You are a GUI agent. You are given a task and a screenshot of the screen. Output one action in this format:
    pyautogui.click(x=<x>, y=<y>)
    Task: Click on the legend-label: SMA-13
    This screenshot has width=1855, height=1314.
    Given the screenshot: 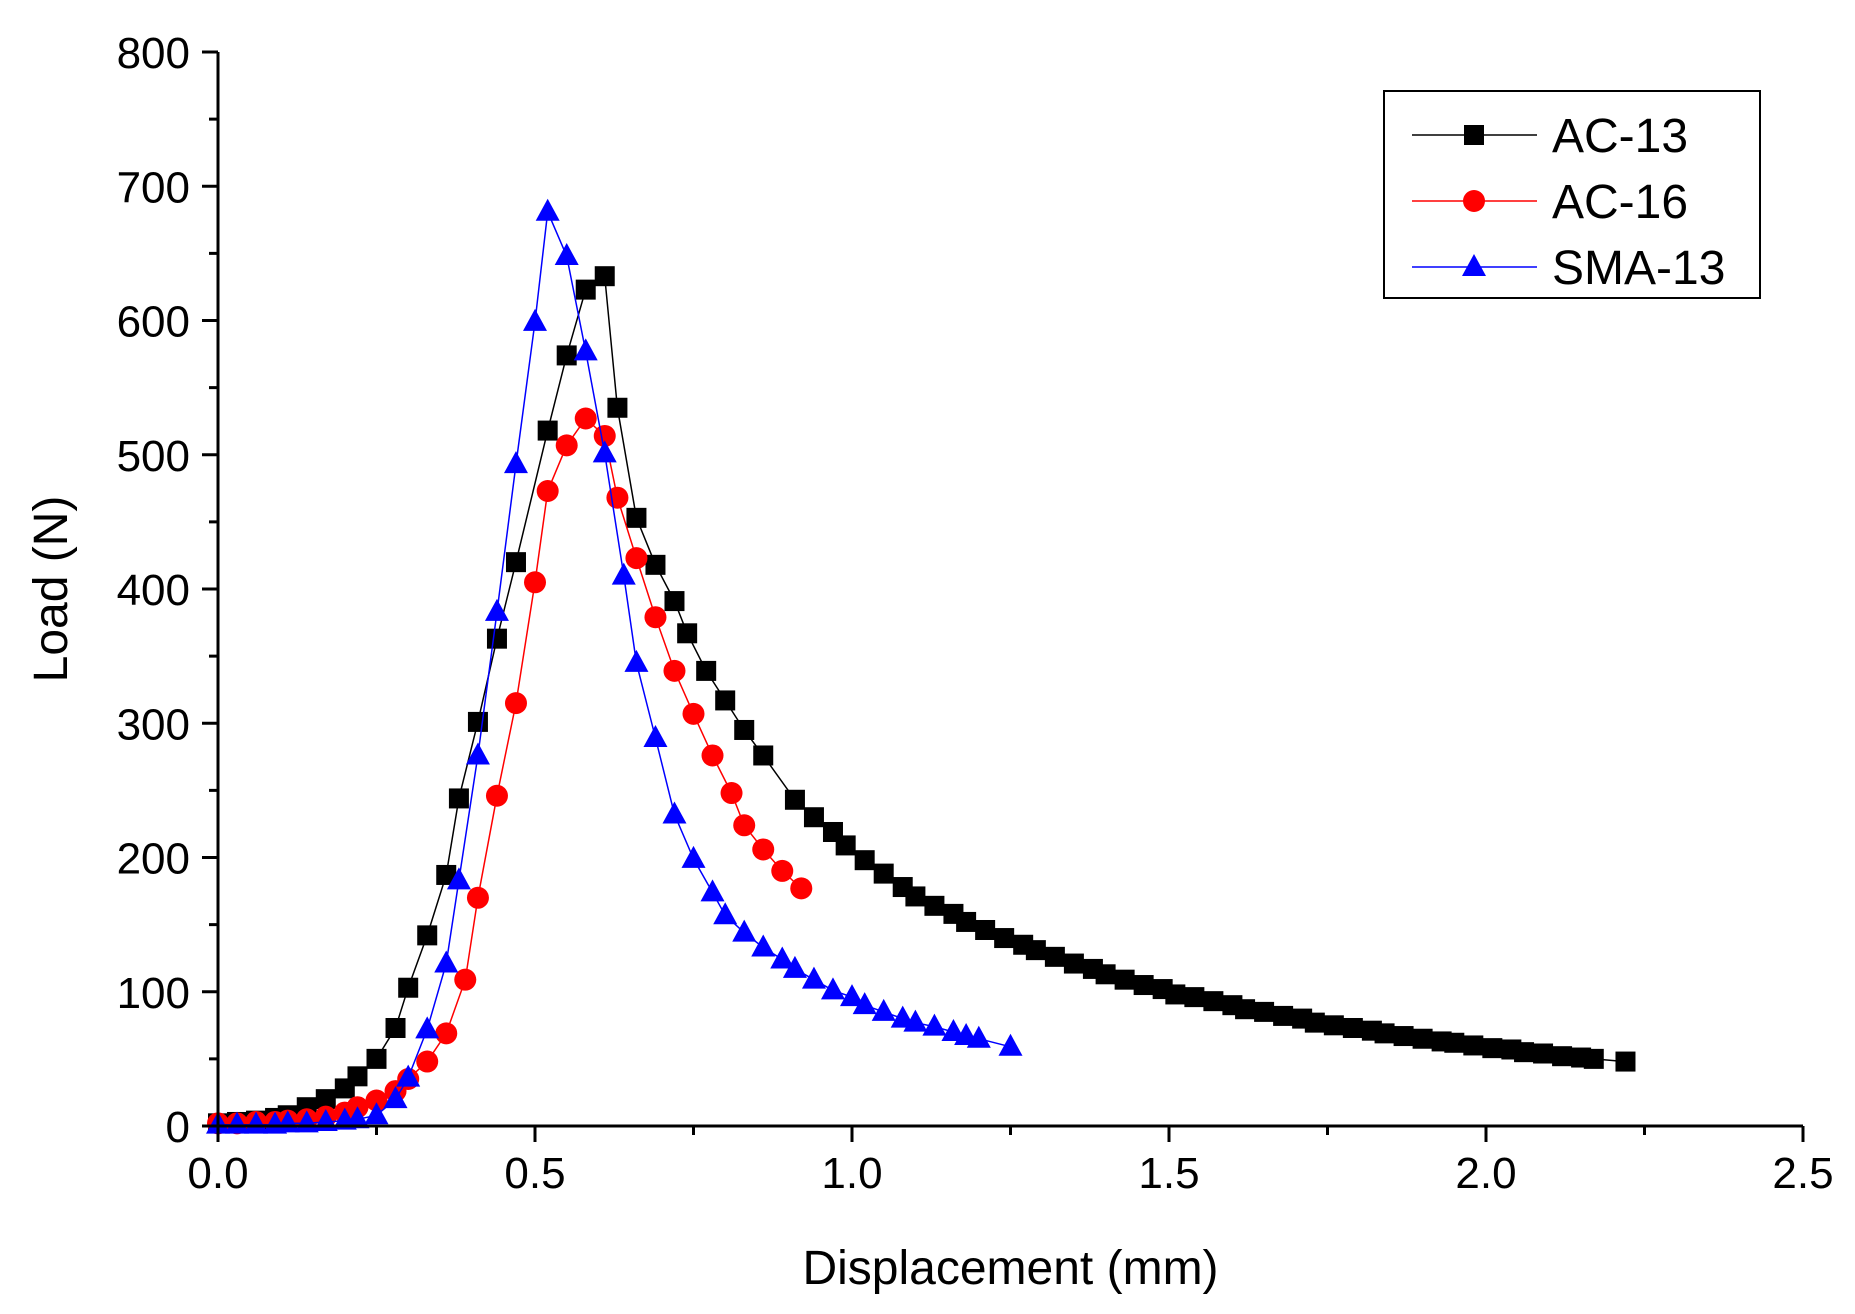 What is the action you would take?
    pyautogui.click(x=1638, y=268)
    